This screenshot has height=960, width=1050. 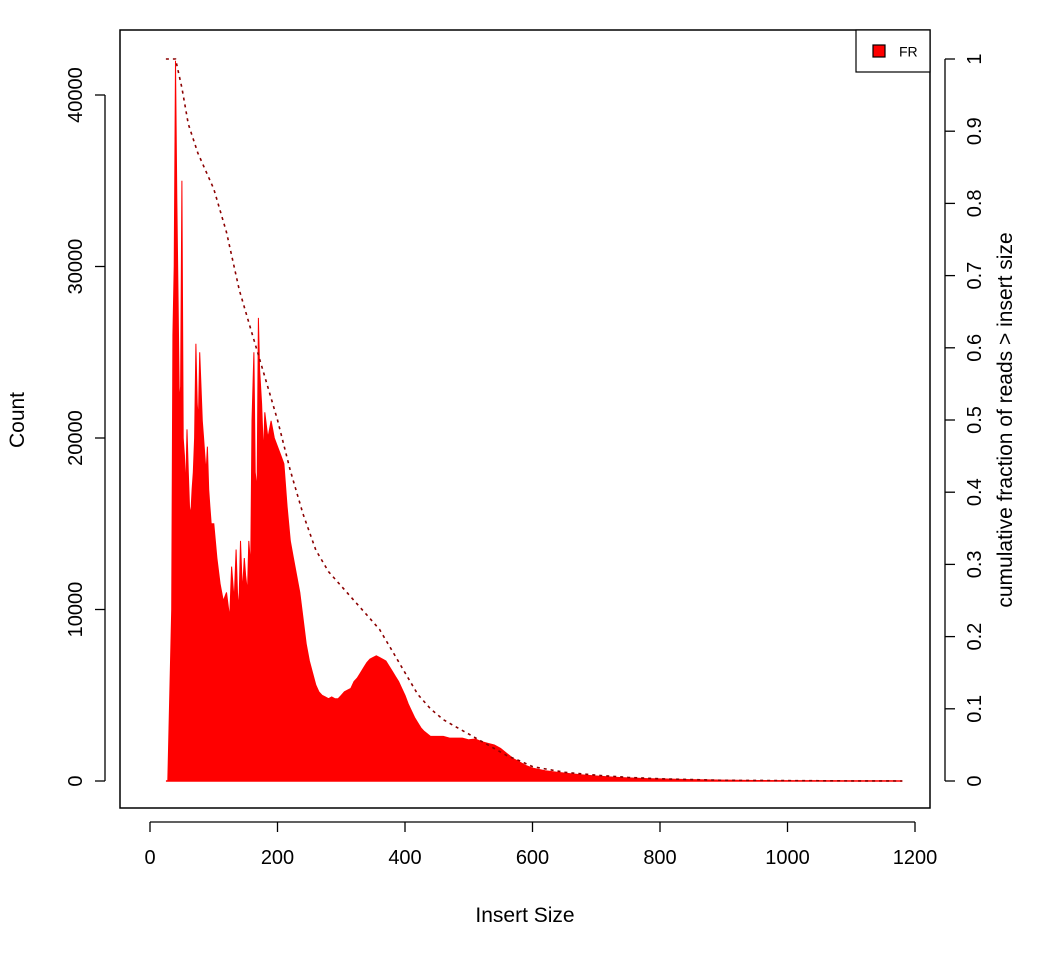 What do you see at coordinates (975, 420) in the screenshot?
I see `y2-tick-label: 0.5` at bounding box center [975, 420].